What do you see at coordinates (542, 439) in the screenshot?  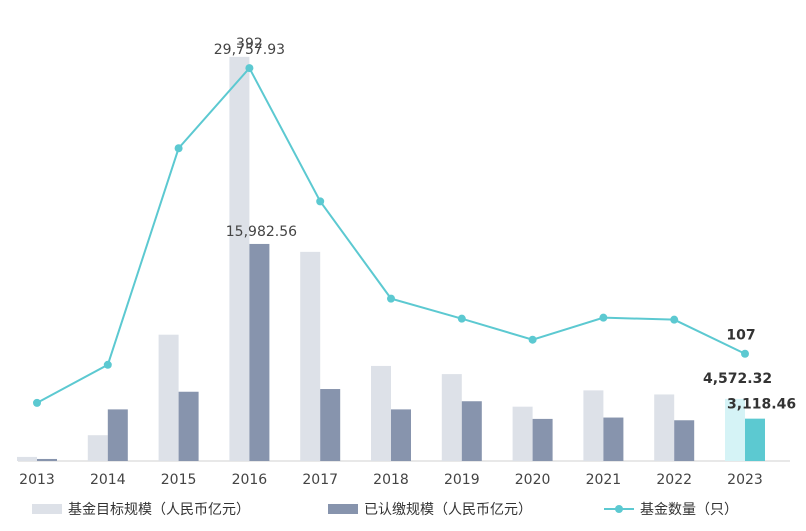 I see `bar-subscribed-scale-2020` at bounding box center [542, 439].